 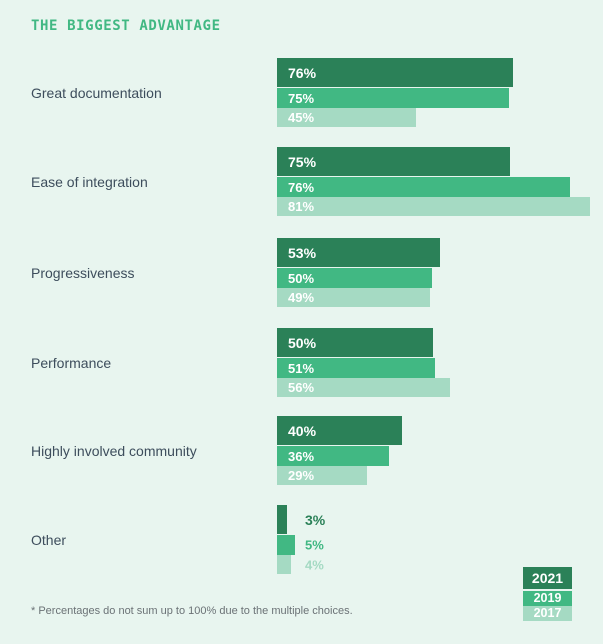 I want to click on bar-group: 40% 36% 29%, so click(x=339, y=450).